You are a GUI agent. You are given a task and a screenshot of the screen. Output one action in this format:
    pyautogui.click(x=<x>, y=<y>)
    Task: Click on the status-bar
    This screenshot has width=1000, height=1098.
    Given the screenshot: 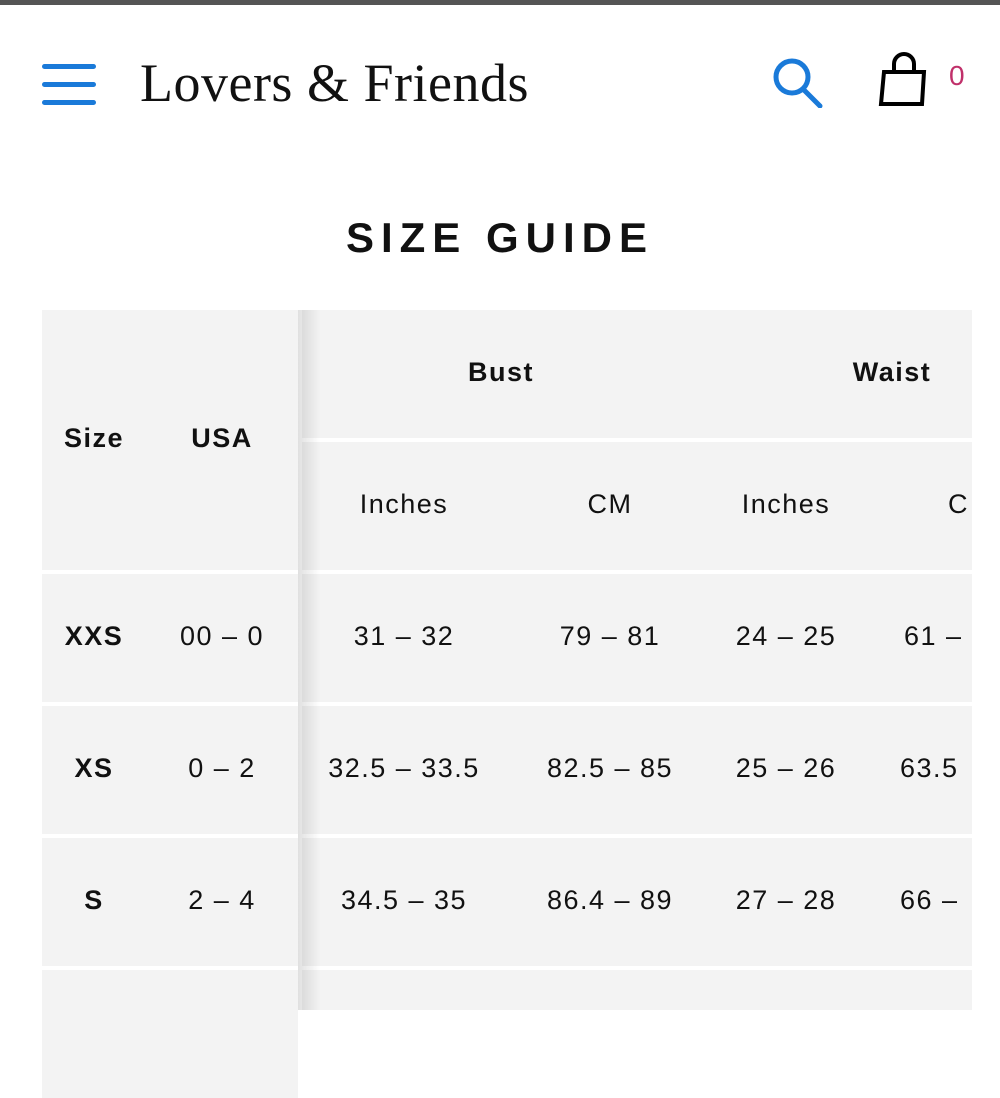 What is the action you would take?
    pyautogui.click(x=500, y=2)
    